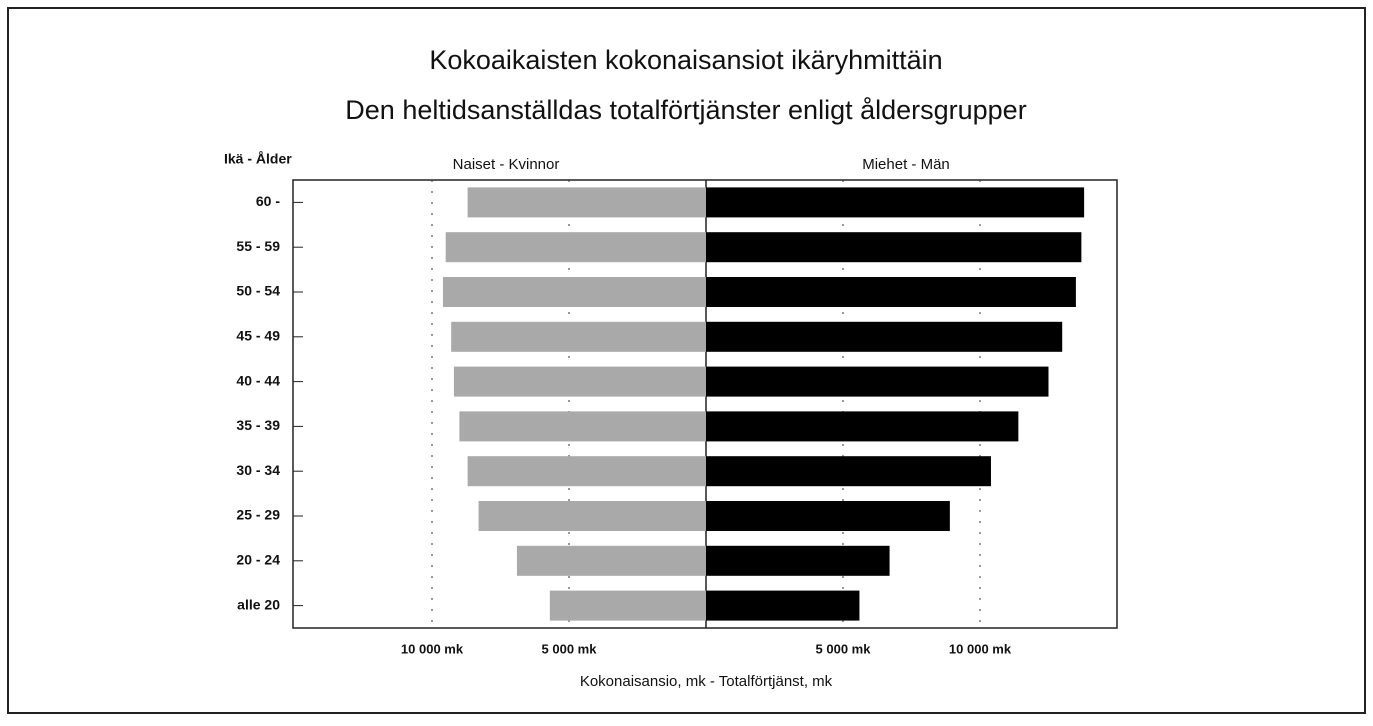 The image size is (1373, 726). What do you see at coordinates (258, 560) in the screenshot?
I see `y-tick-label: 20 - 24` at bounding box center [258, 560].